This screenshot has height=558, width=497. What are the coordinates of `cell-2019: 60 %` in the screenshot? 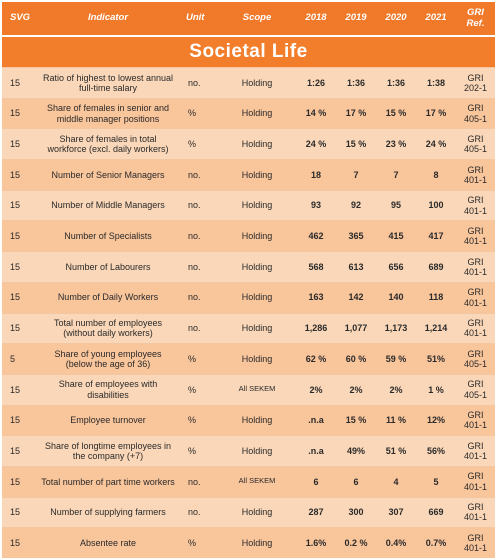 It's located at (356, 358).